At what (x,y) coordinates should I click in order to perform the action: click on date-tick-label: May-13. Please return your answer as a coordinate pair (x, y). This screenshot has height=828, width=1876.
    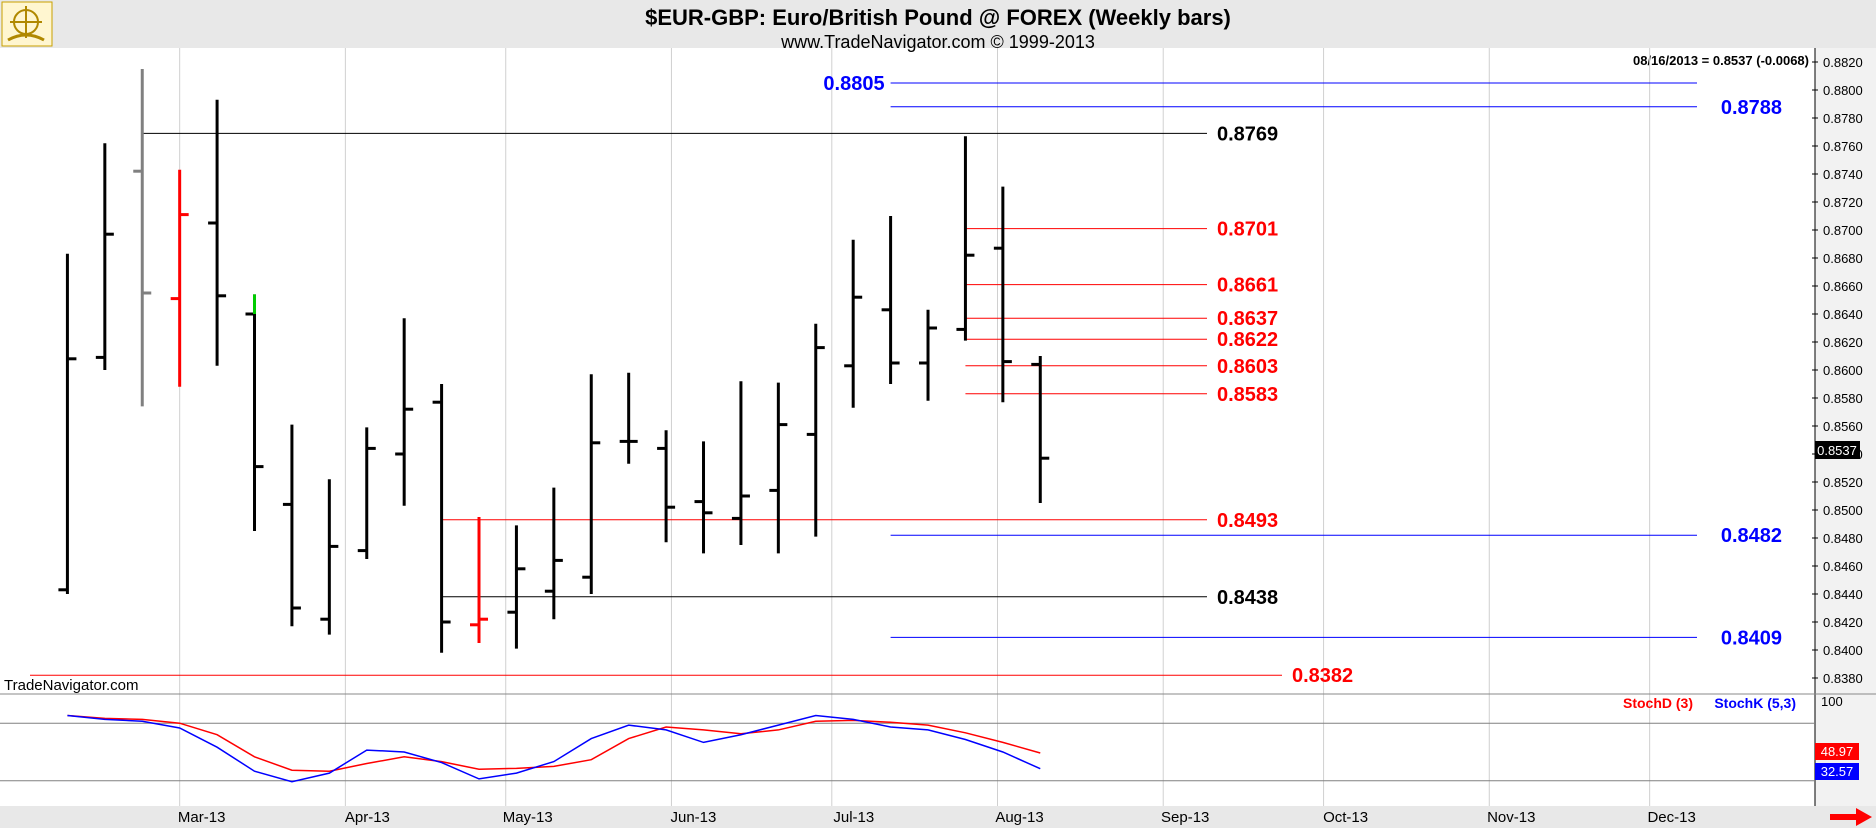
    Looking at the image, I should click on (528, 817).